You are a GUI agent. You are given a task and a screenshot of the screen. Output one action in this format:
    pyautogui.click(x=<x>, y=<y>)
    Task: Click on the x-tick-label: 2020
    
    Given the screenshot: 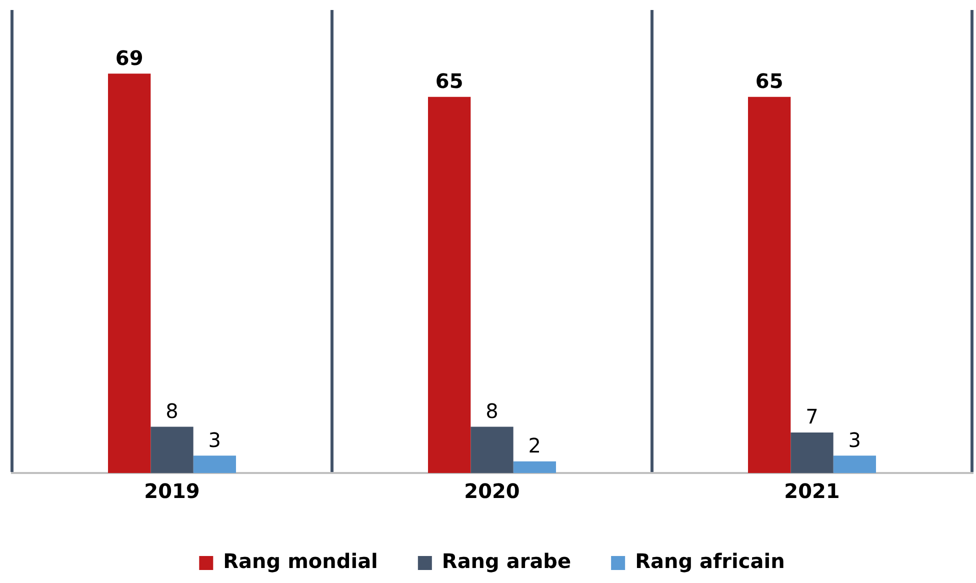 What is the action you would take?
    pyautogui.click(x=492, y=491)
    